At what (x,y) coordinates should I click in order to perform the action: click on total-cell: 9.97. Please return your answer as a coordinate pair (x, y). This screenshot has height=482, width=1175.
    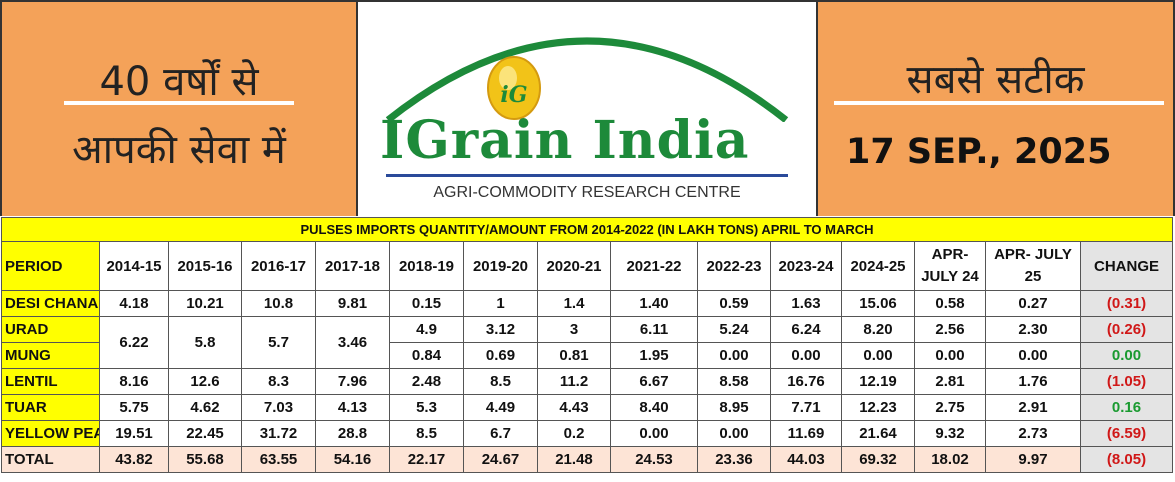
    Looking at the image, I should click on (1033, 459).